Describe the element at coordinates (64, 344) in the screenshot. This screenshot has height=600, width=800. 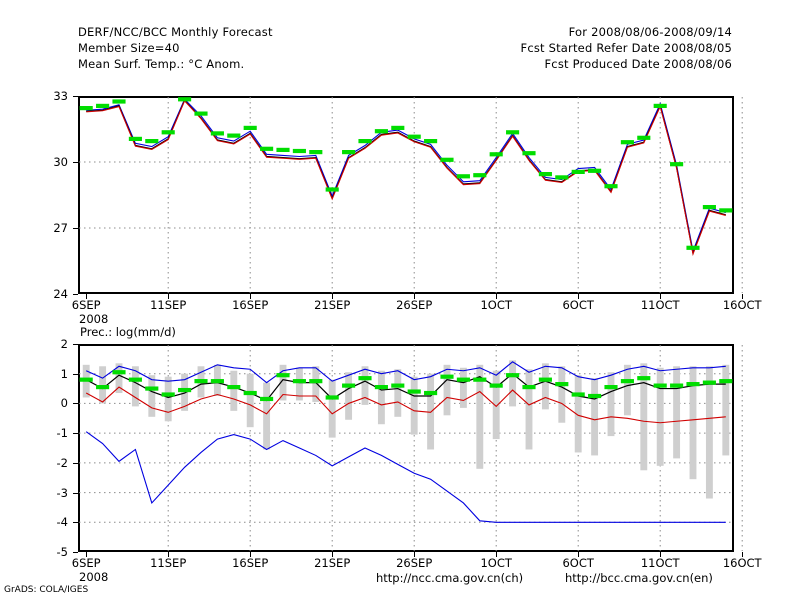
I see `y-tick-label: 2` at that location.